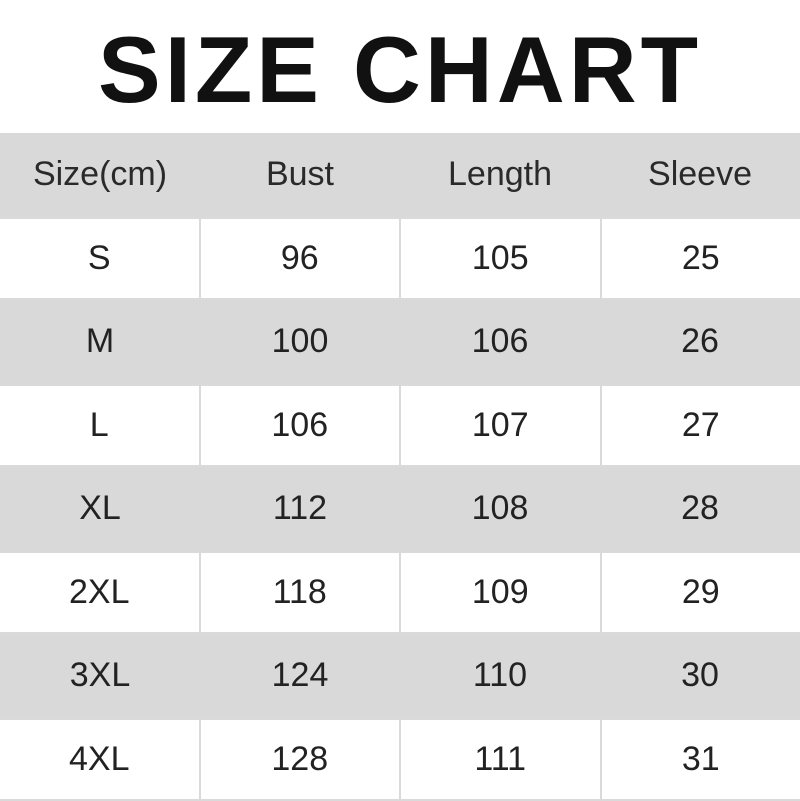 The height and width of the screenshot is (801, 800). Describe the element at coordinates (701, 760) in the screenshot. I see `table-cell: 31` at that location.